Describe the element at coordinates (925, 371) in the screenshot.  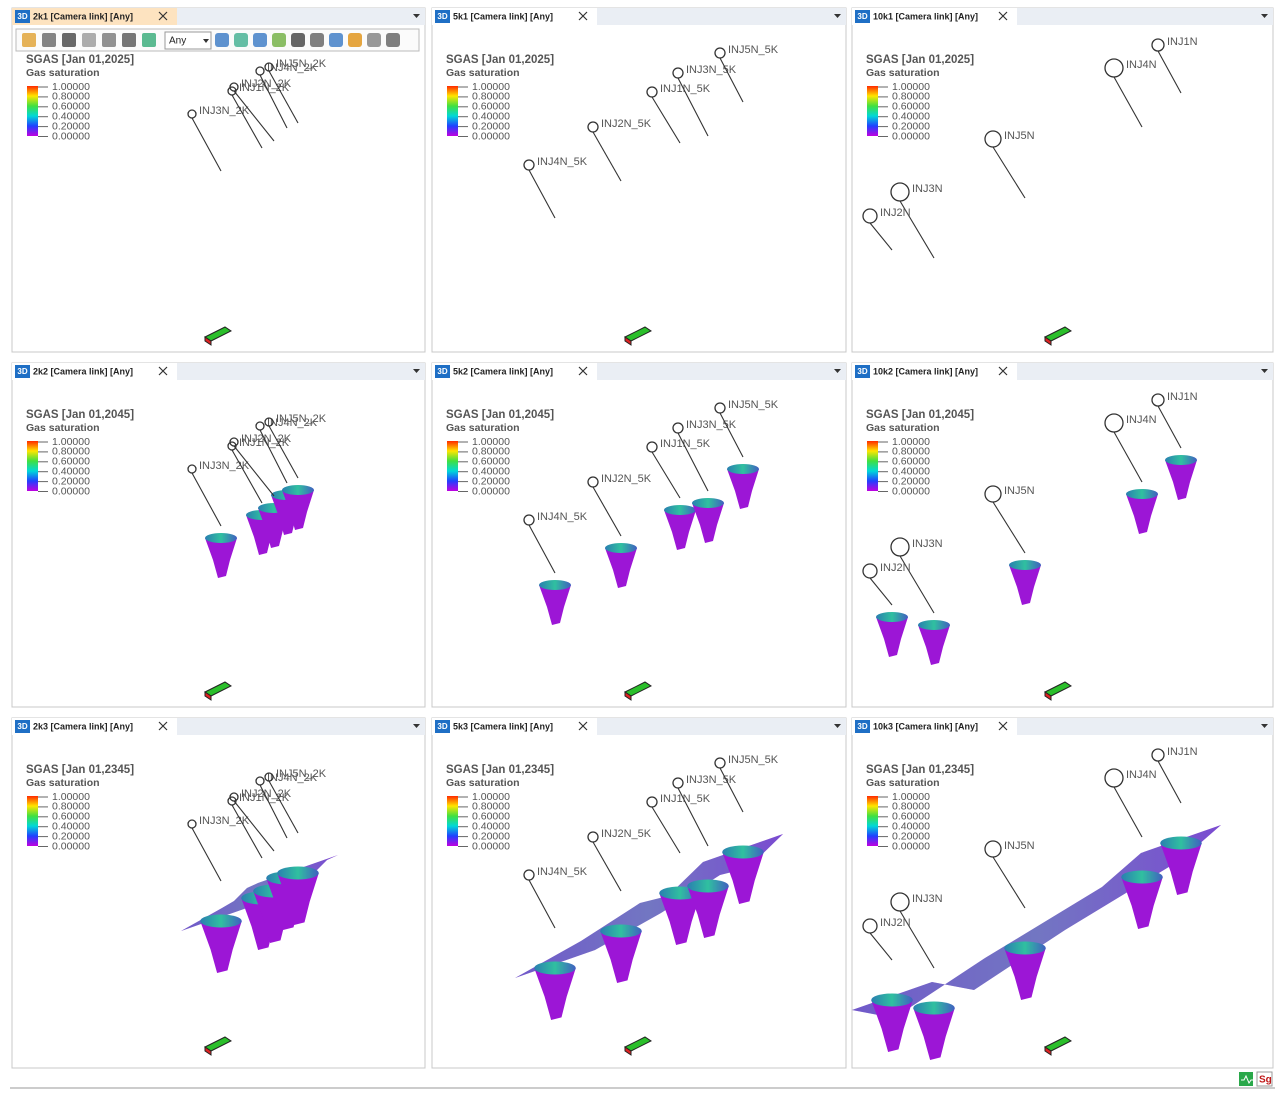
I see `tab-title: 10k2 [Camera link] [Any]` at that location.